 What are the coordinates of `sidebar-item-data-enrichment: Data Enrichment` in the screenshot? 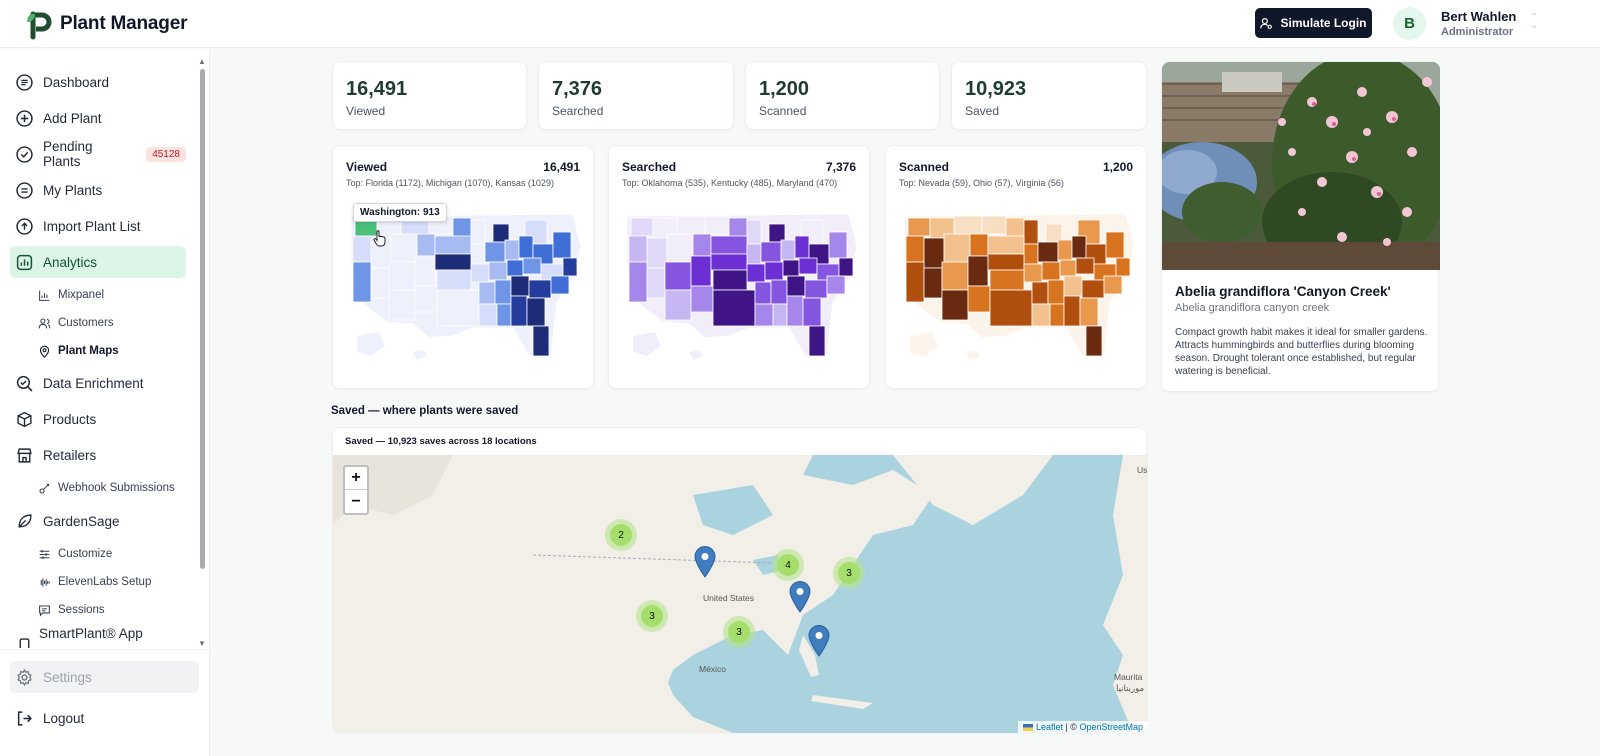 It's located at (98, 383).